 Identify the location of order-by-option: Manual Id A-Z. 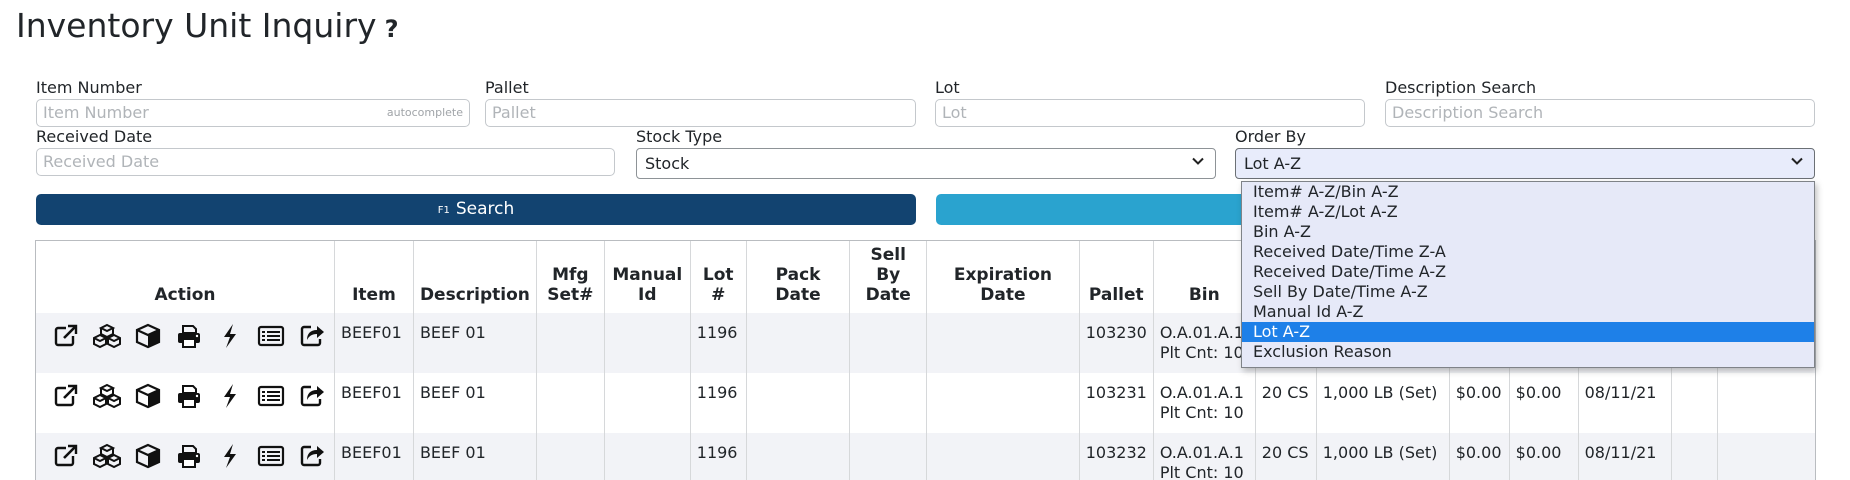
(1308, 311).